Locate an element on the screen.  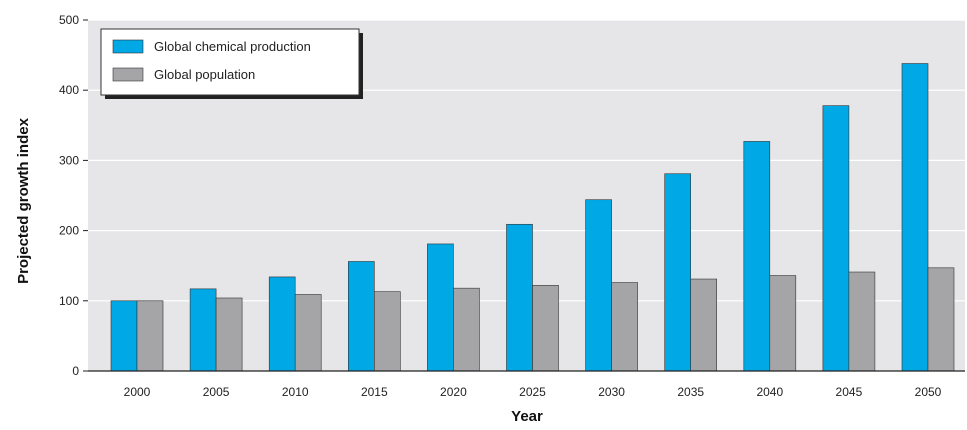
y-tick-label: 100 is located at coordinates (69, 301).